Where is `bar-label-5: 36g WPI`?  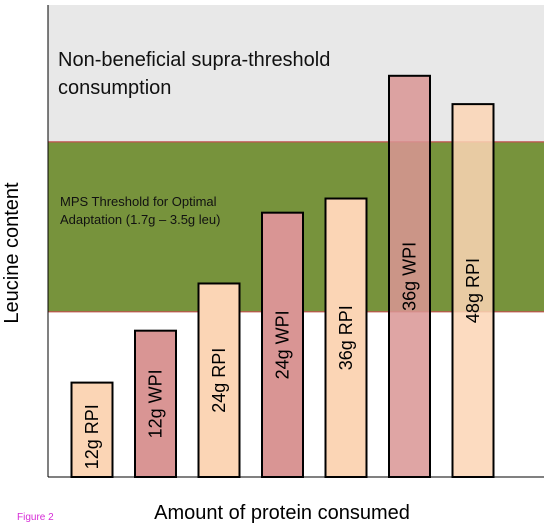 bar-label-5: 36g WPI is located at coordinates (410, 276).